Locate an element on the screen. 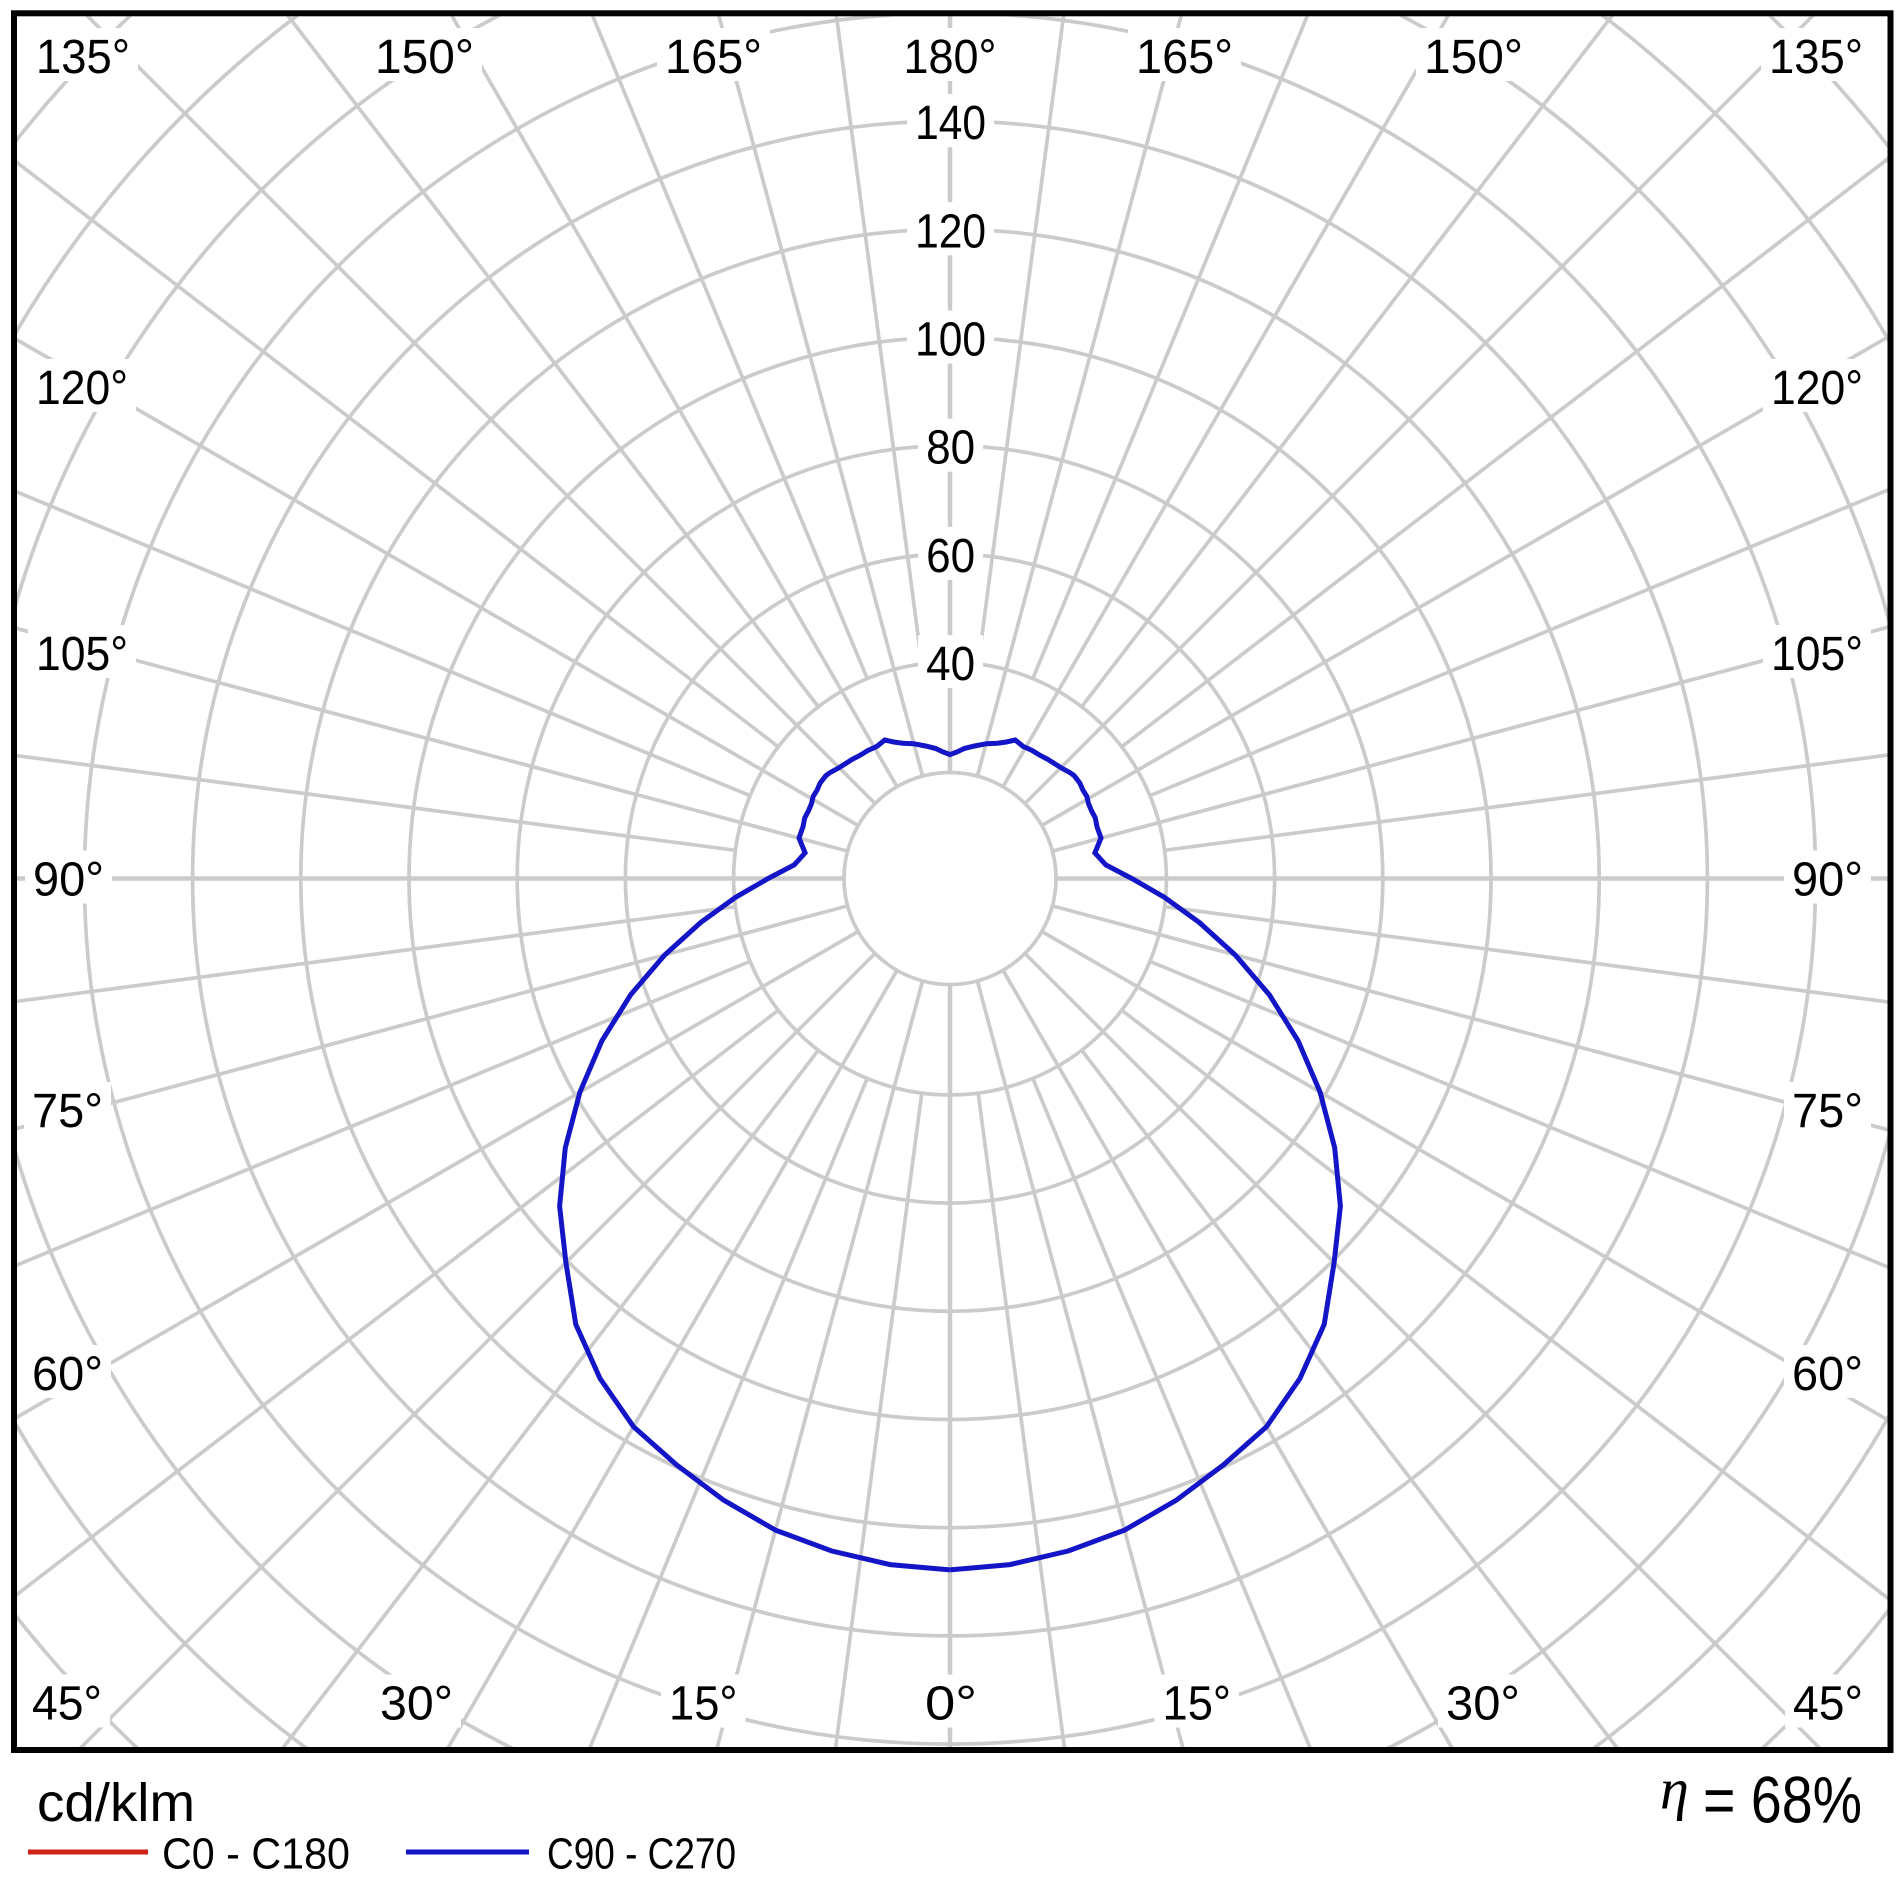 The width and height of the screenshot is (1900, 1900). svg-text: 80 is located at coordinates (950, 448).